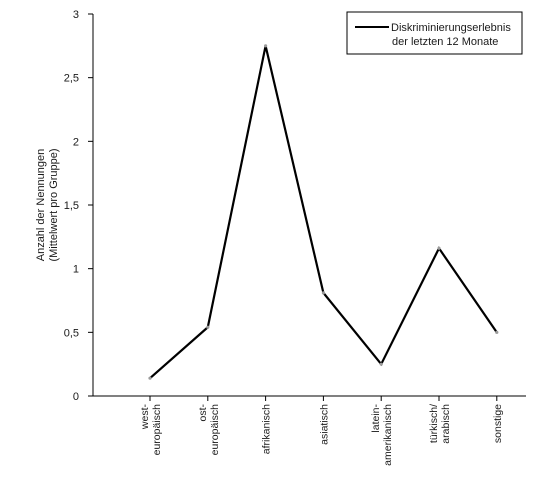 This screenshot has height=479, width=536. I want to click on x-category-label: ost-, so click(203, 413).